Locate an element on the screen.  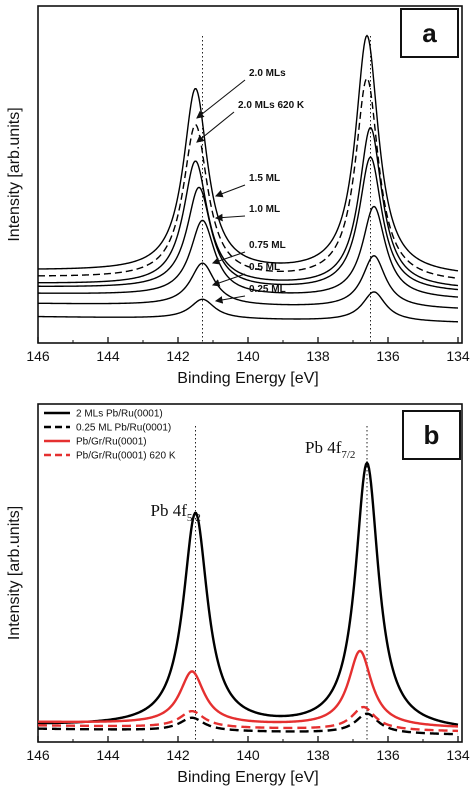
annotation-label: 0.75 ML is located at coordinates (267, 245).